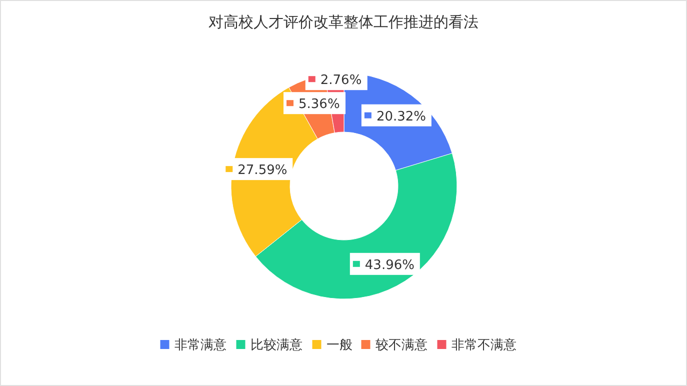 The height and width of the screenshot is (386, 687). I want to click on legend-label: 非常不满意, so click(483, 345).